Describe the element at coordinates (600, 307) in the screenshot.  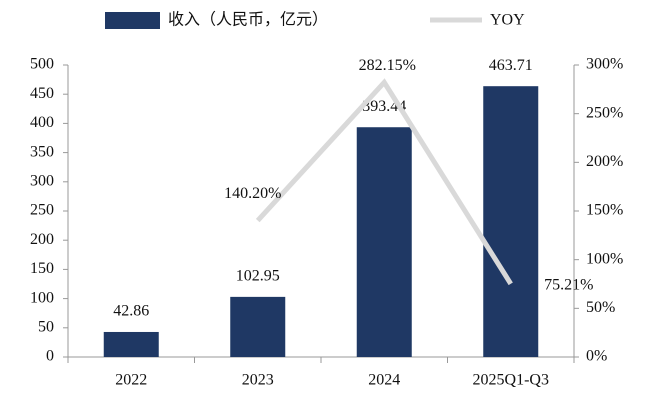
I see `y2-tick-label: 50%` at that location.